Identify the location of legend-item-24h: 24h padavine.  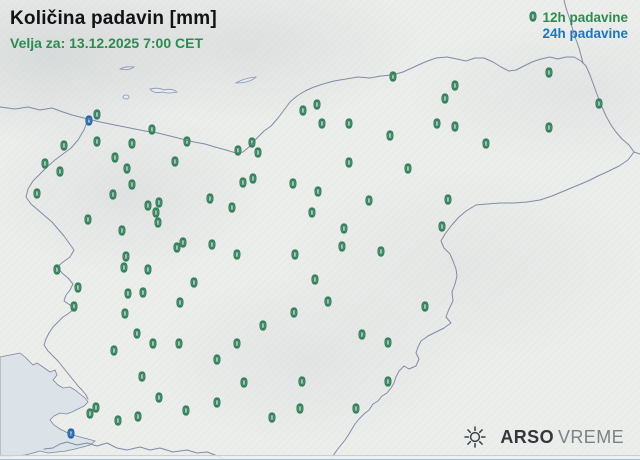
(579, 33).